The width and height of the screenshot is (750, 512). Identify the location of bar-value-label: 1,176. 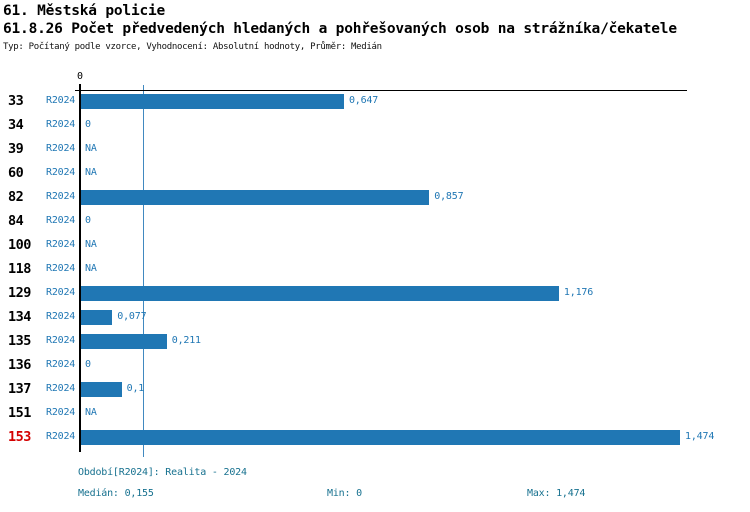
(578, 292).